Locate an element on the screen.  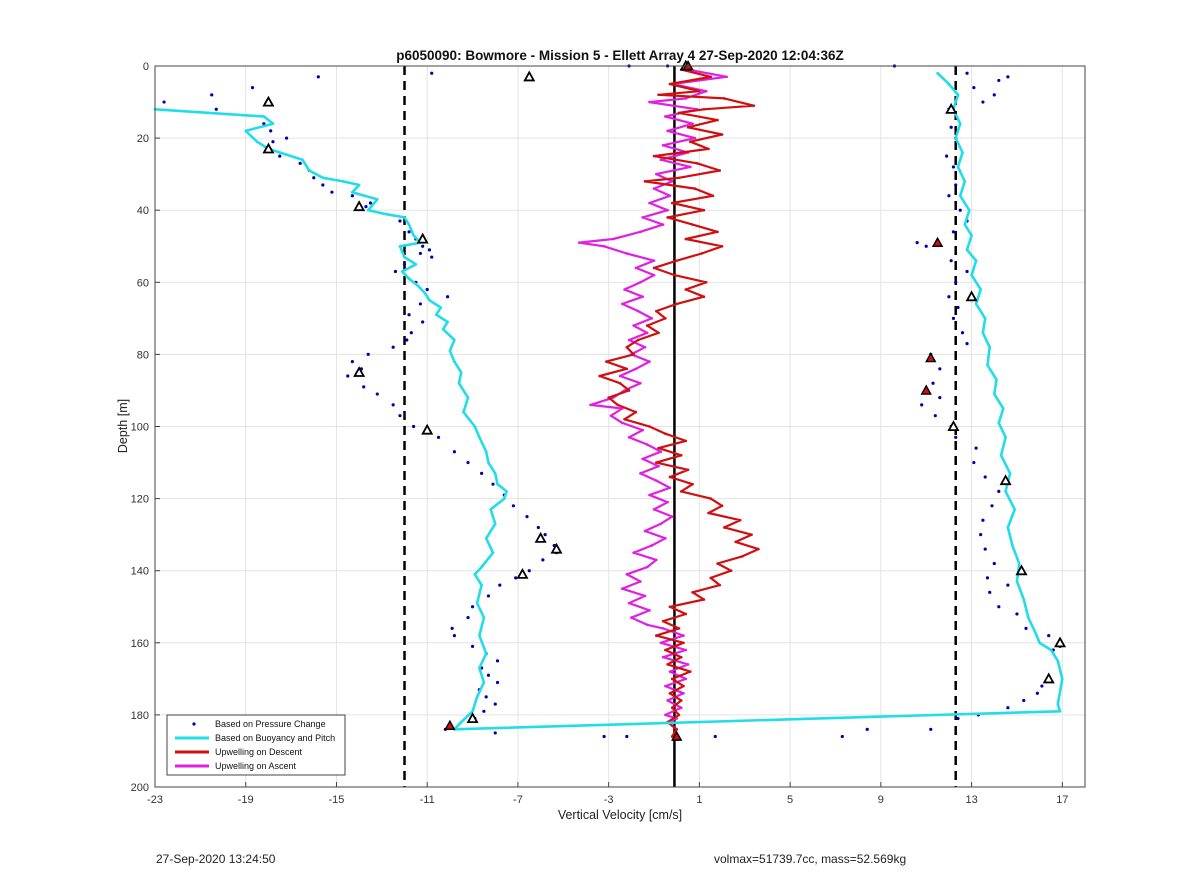
legend-label-0: Based on Pressure Change is located at coordinates (270, 724).